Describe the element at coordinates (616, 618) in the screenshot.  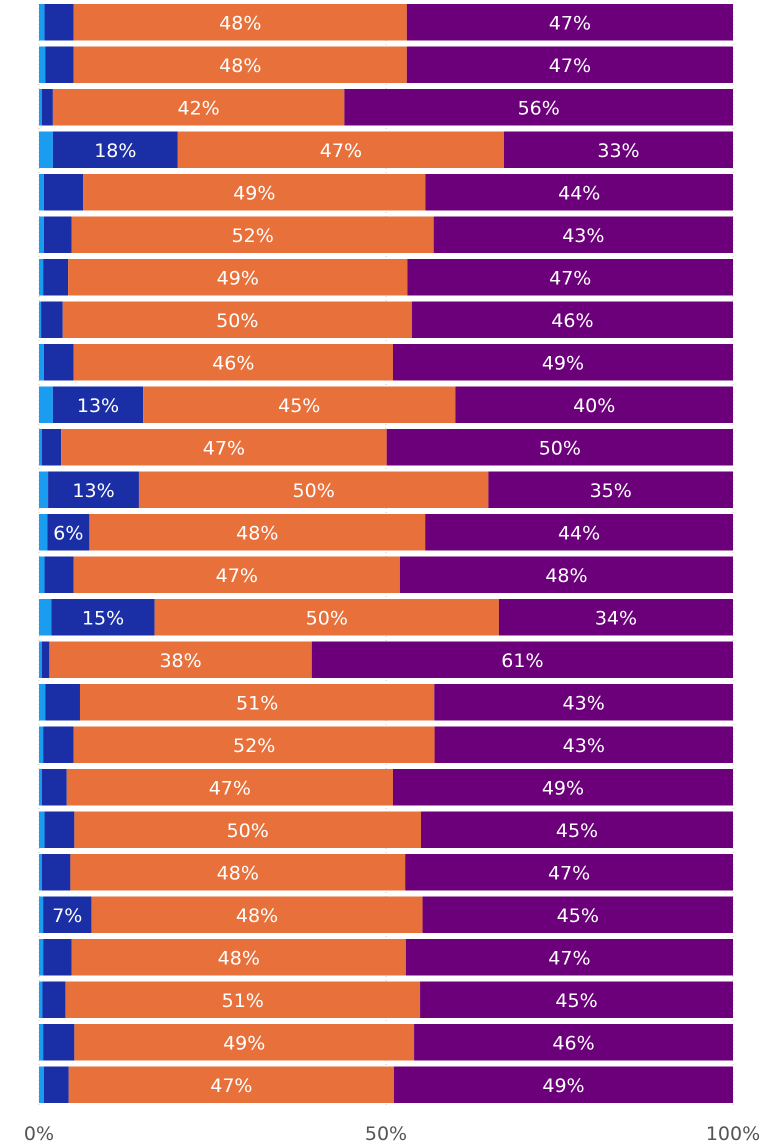
I see `data-label: 34%` at that location.